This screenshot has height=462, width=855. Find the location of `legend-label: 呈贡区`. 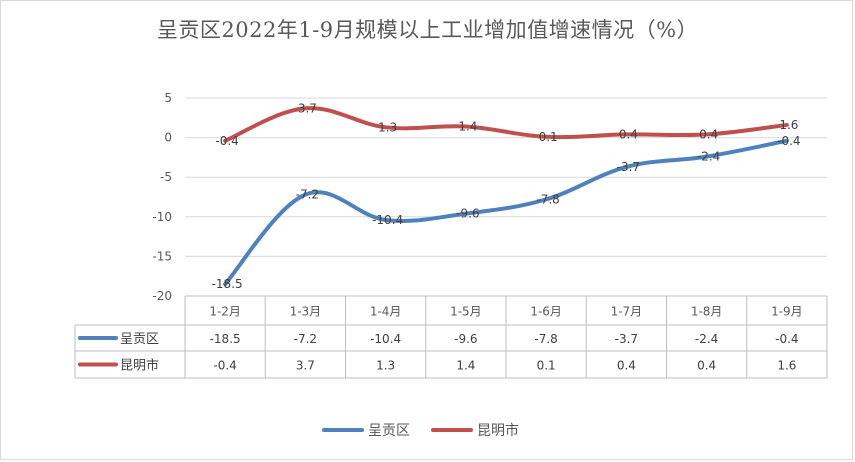

legend-label: 呈贡区 is located at coordinates (389, 431).